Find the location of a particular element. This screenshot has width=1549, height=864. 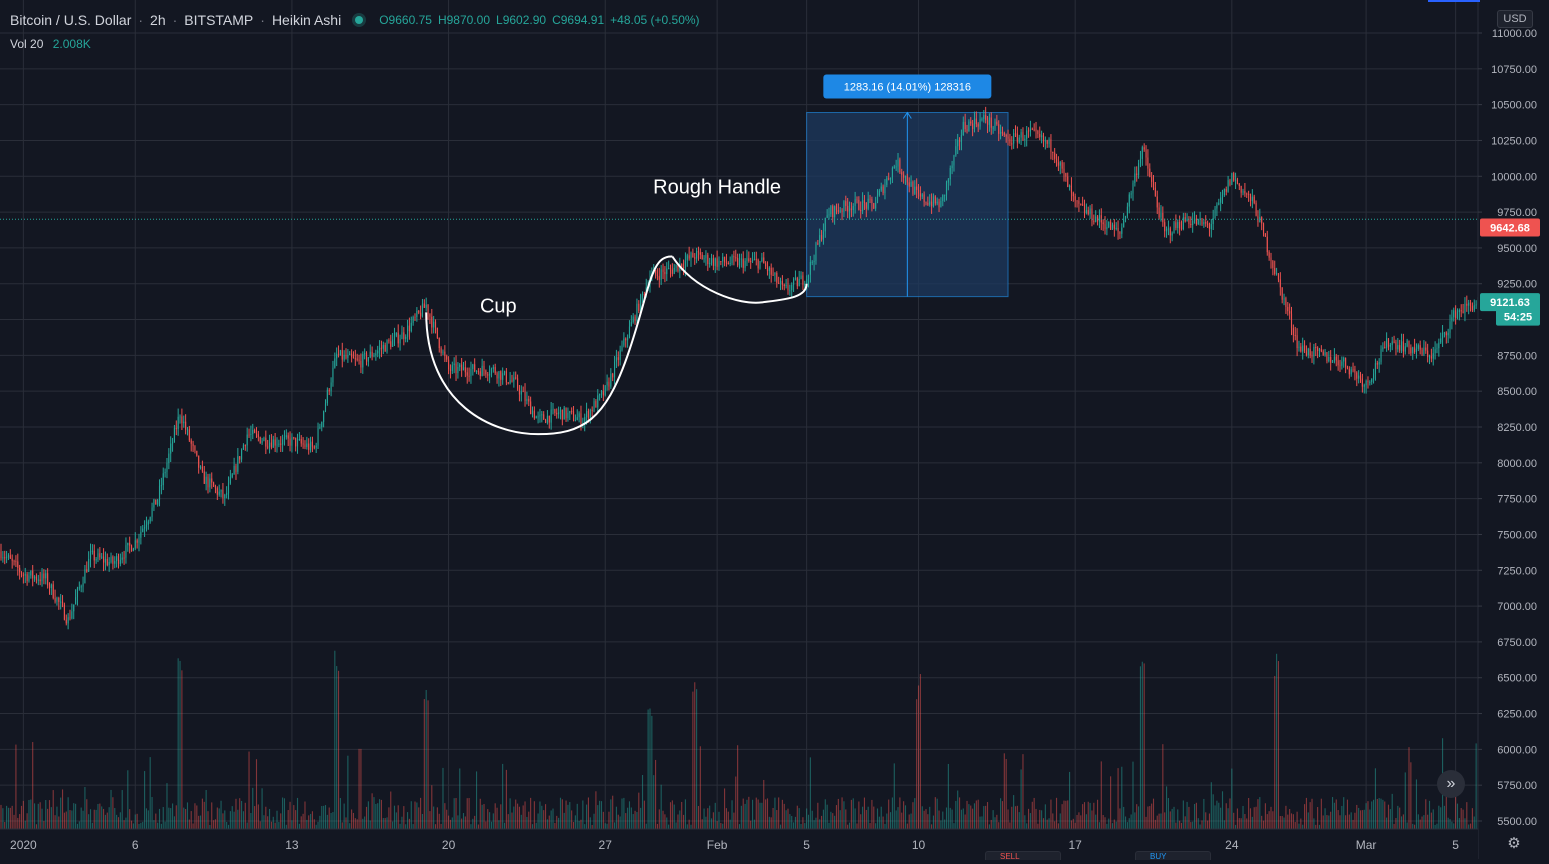

symbol-name: Bitcoin / U.S. Dollar is located at coordinates (71, 20).